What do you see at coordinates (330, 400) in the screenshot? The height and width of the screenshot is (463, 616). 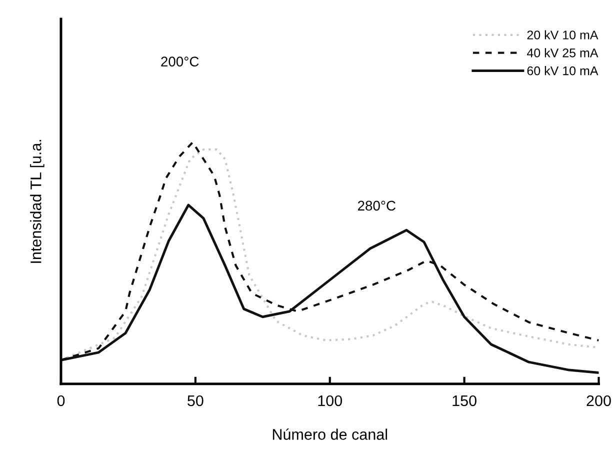 I see `x-tick-label: 100` at bounding box center [330, 400].